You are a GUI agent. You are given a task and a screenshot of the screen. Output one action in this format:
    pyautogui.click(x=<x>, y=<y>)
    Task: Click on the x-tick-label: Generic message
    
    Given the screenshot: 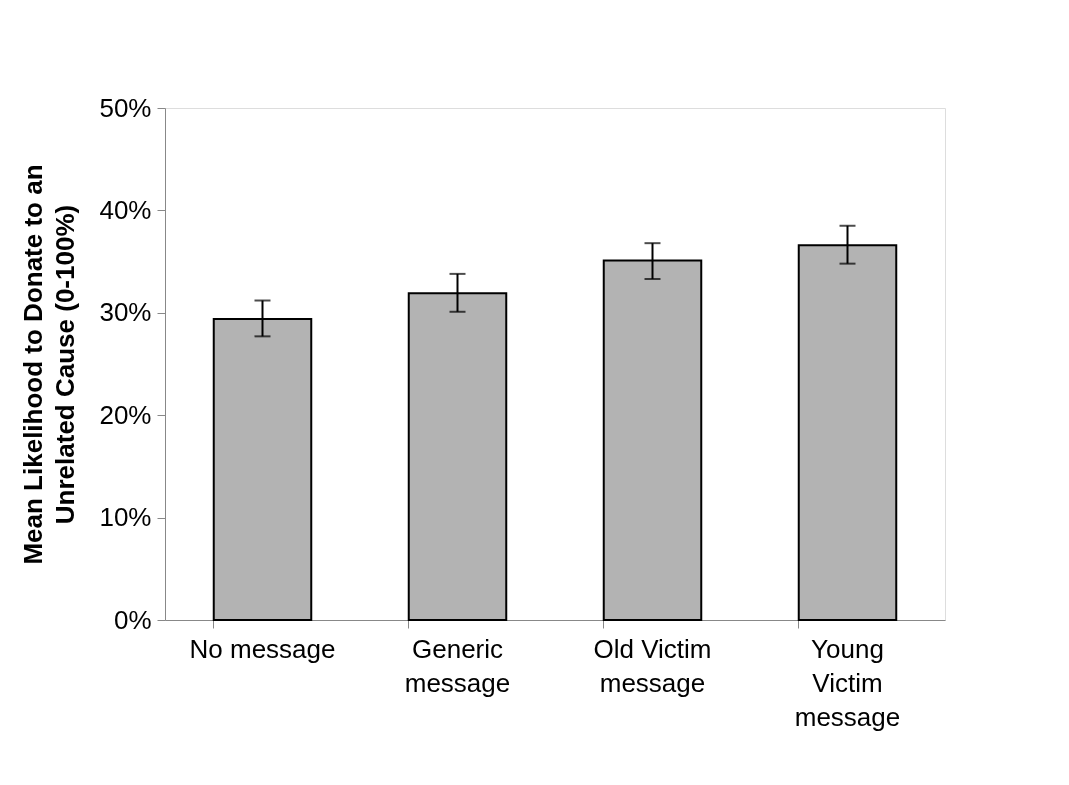 What is the action you would take?
    pyautogui.click(x=457, y=665)
    